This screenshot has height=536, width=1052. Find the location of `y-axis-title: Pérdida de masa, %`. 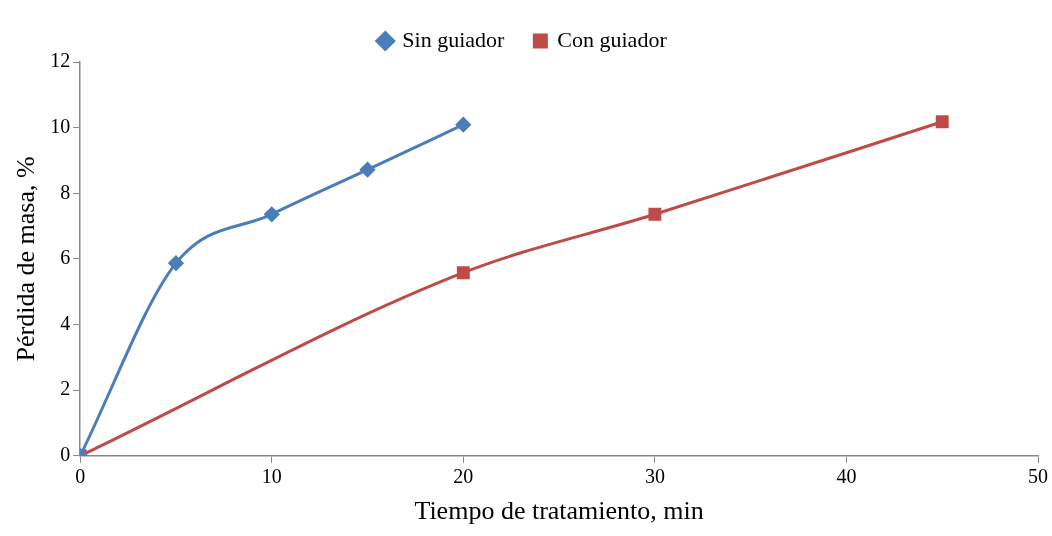

y-axis-title: Pérdida de masa, % is located at coordinates (26, 259).